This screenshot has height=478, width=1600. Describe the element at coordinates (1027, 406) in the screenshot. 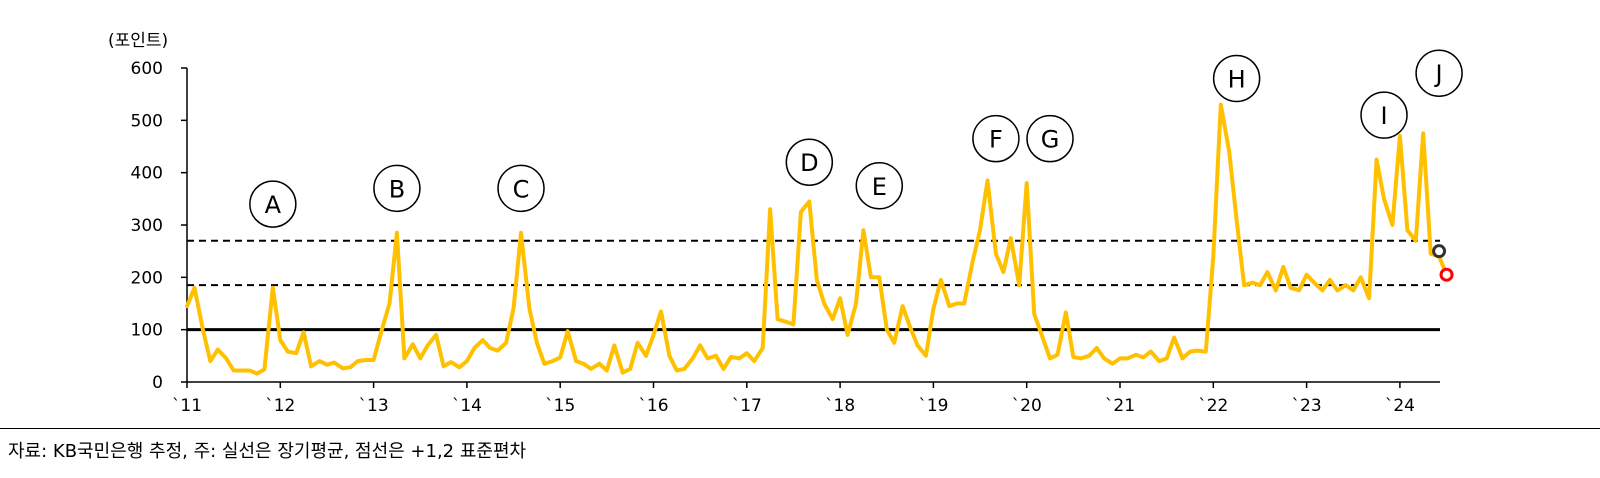

I see `x-tick-label: `20` at that location.